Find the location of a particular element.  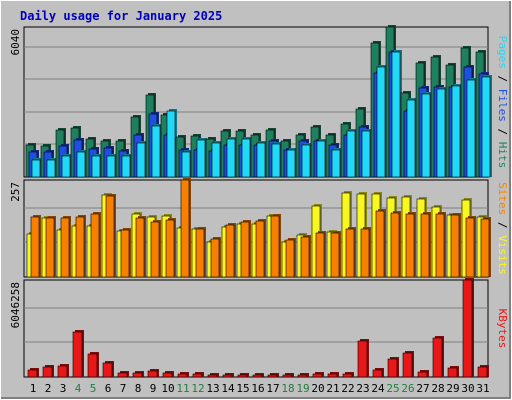

bar-sites-day-18-face is located at coordinates (290, 258).